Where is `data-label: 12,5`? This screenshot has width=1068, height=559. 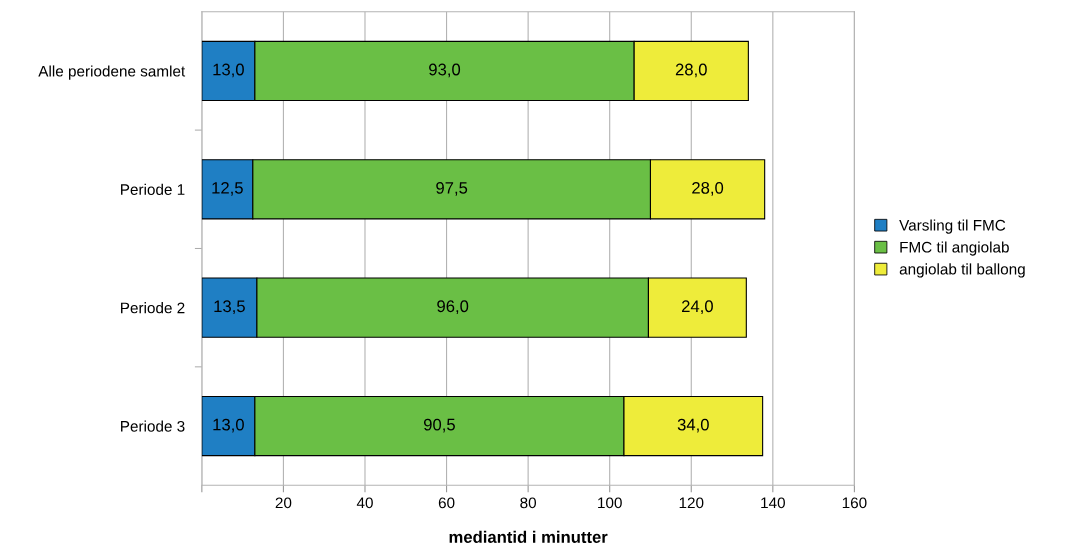
data-label: 12,5 is located at coordinates (227, 188).